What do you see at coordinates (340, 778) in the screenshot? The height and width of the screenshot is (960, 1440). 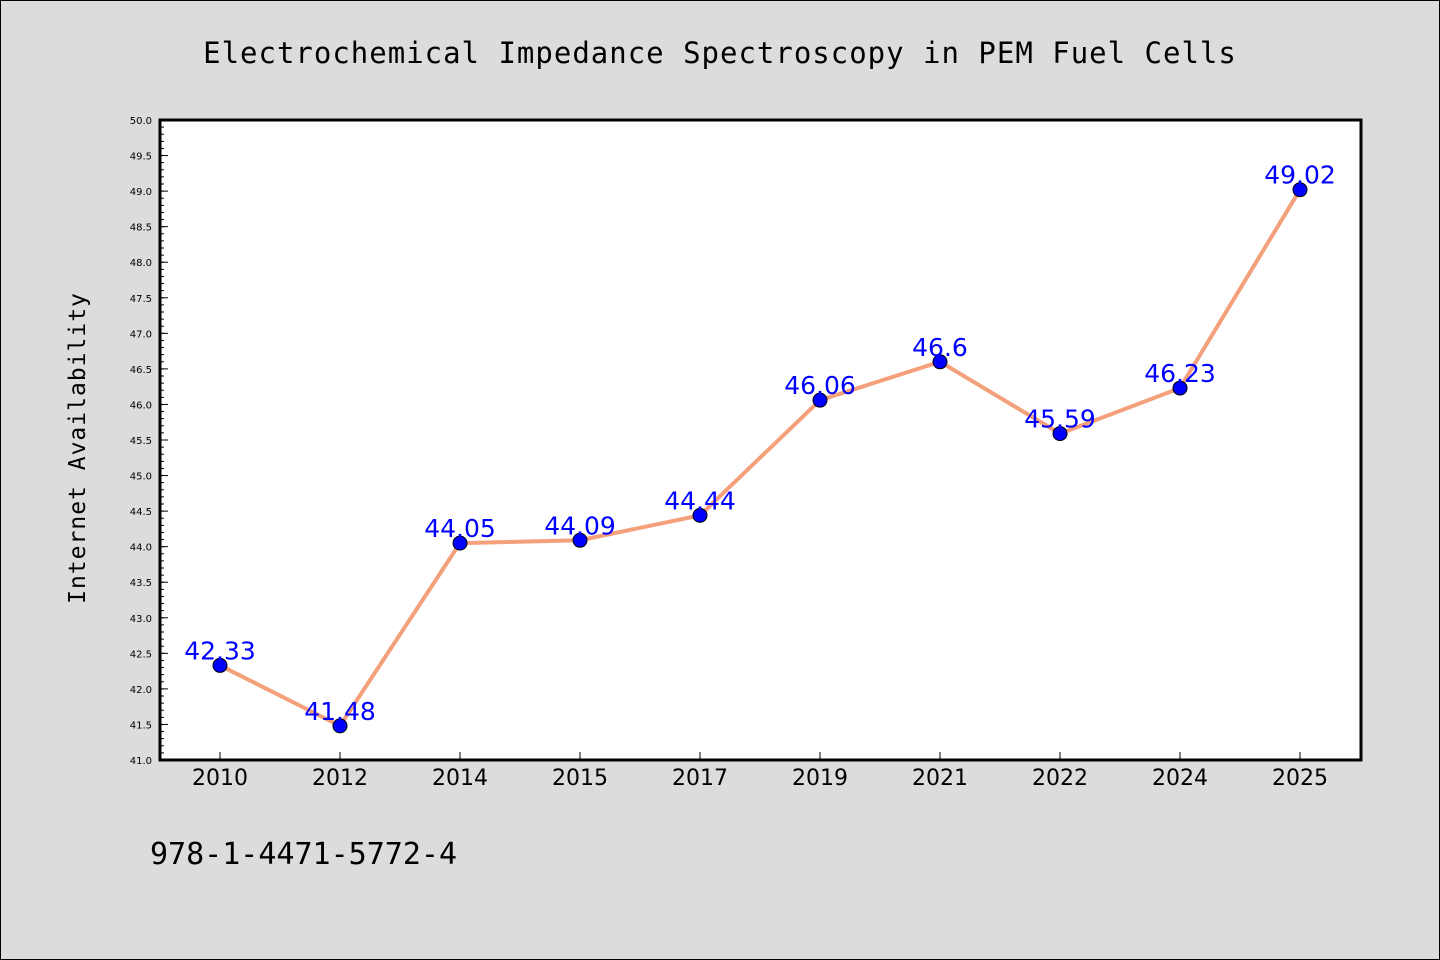 I see `x-tick-label: 2012` at bounding box center [340, 778].